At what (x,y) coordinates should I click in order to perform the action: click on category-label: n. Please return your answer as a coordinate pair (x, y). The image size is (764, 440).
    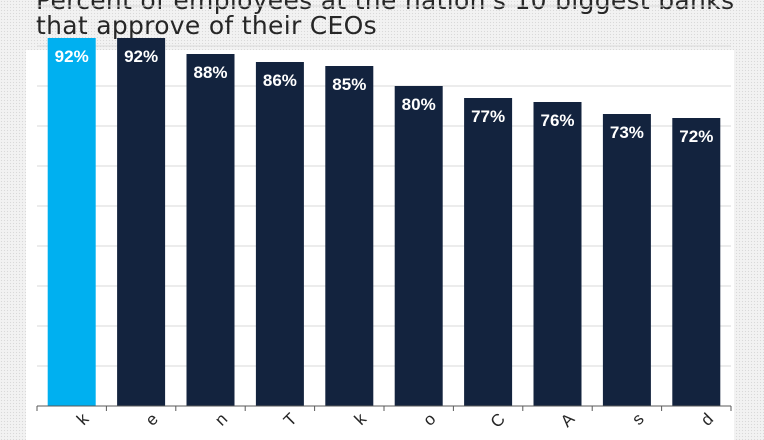
    Looking at the image, I should click on (221, 419).